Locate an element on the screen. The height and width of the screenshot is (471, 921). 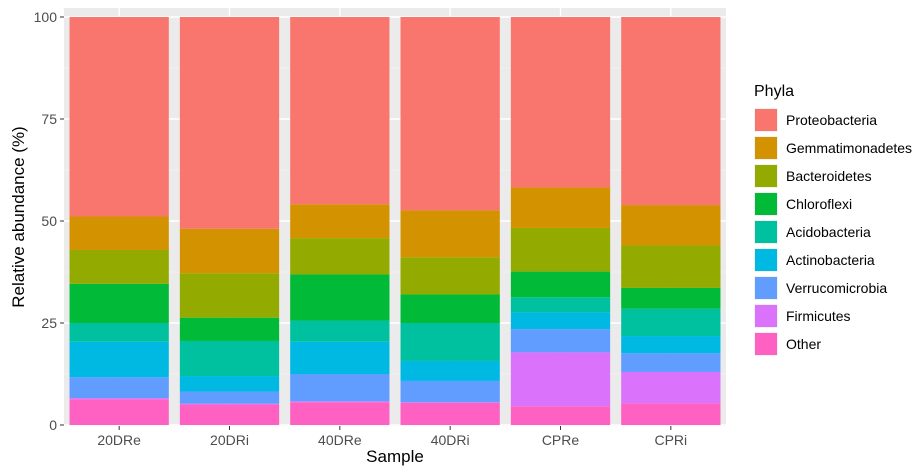
bar-segment-other-cpri is located at coordinates (671, 414).